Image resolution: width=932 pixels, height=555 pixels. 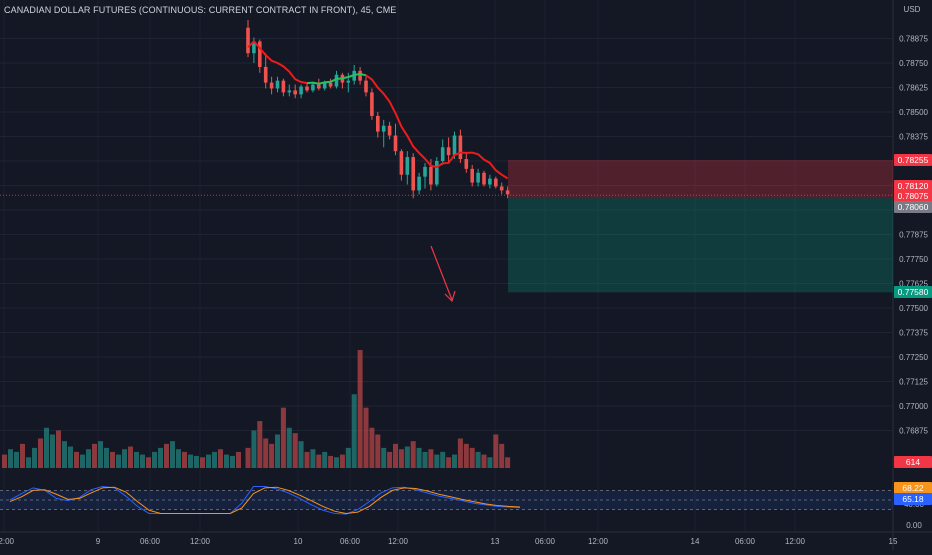 What do you see at coordinates (913, 207) in the screenshot?
I see `price-tag: 0.78060` at bounding box center [913, 207].